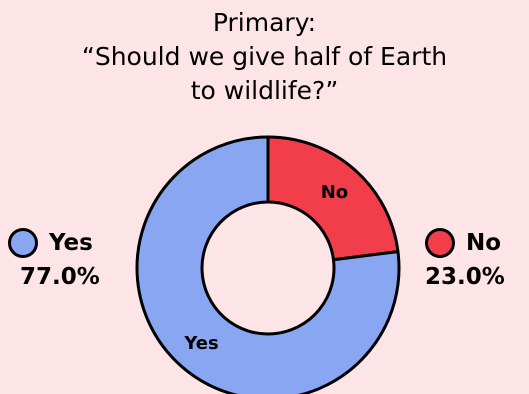 The height and width of the screenshot is (394, 529). What do you see at coordinates (200, 343) in the screenshot?
I see `slice-label-yes: Yes` at bounding box center [200, 343].